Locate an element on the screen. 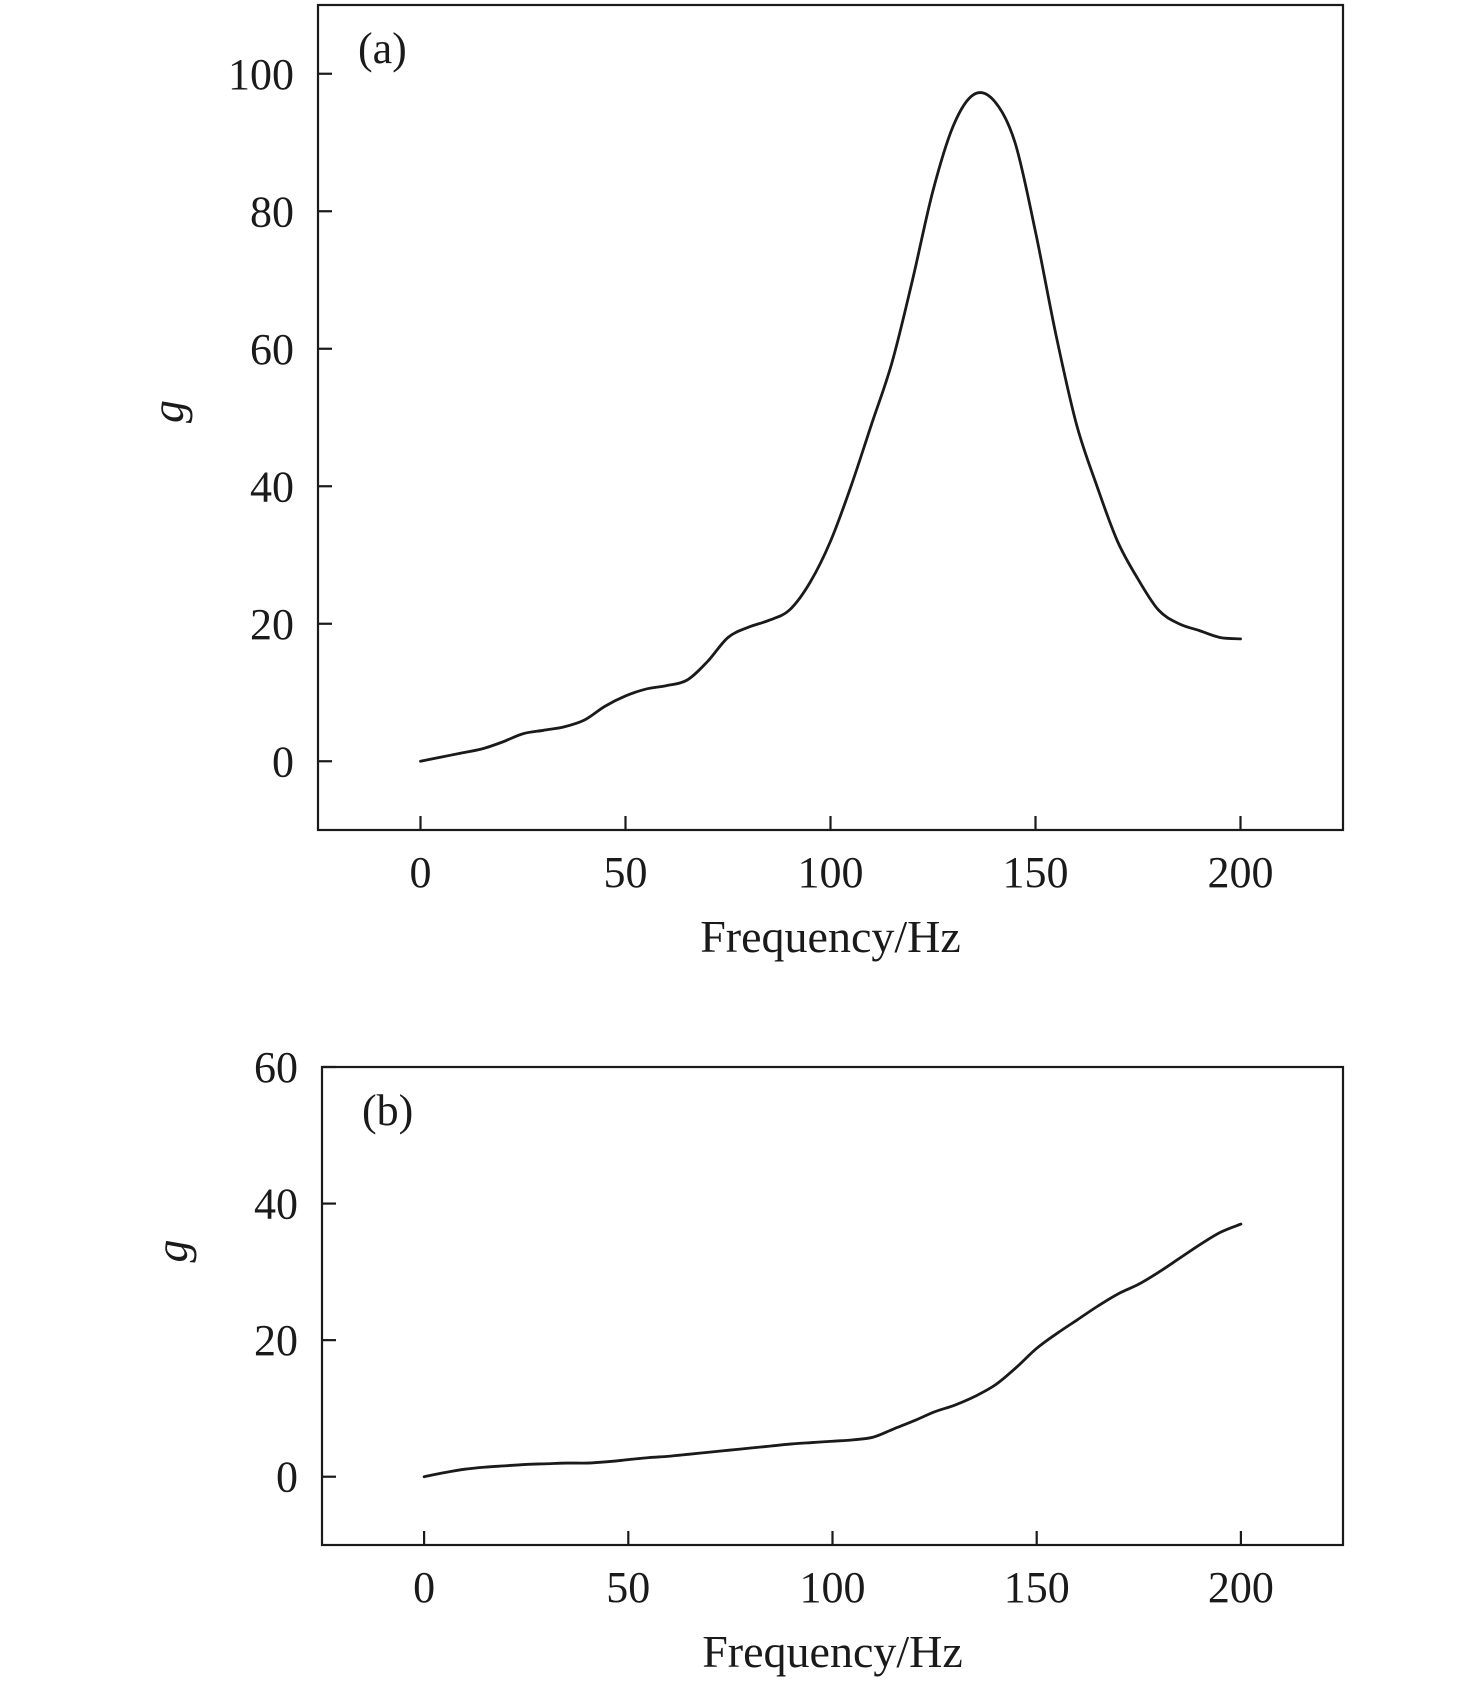  y-tick-label: 80 is located at coordinates (272, 211).